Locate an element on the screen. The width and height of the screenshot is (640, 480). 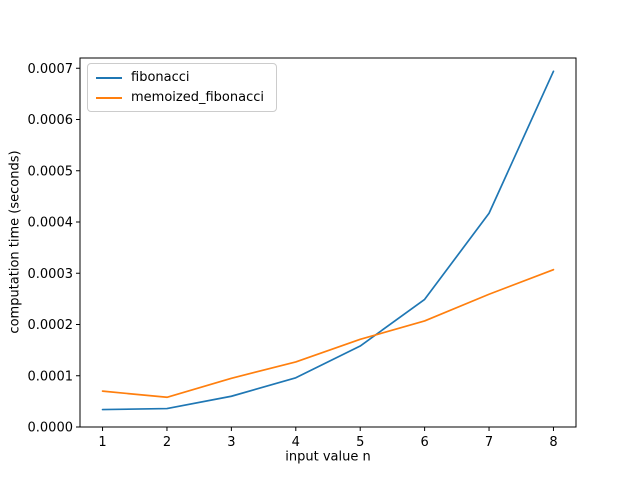
y-tick-label: 0.0003 is located at coordinates (51, 274).